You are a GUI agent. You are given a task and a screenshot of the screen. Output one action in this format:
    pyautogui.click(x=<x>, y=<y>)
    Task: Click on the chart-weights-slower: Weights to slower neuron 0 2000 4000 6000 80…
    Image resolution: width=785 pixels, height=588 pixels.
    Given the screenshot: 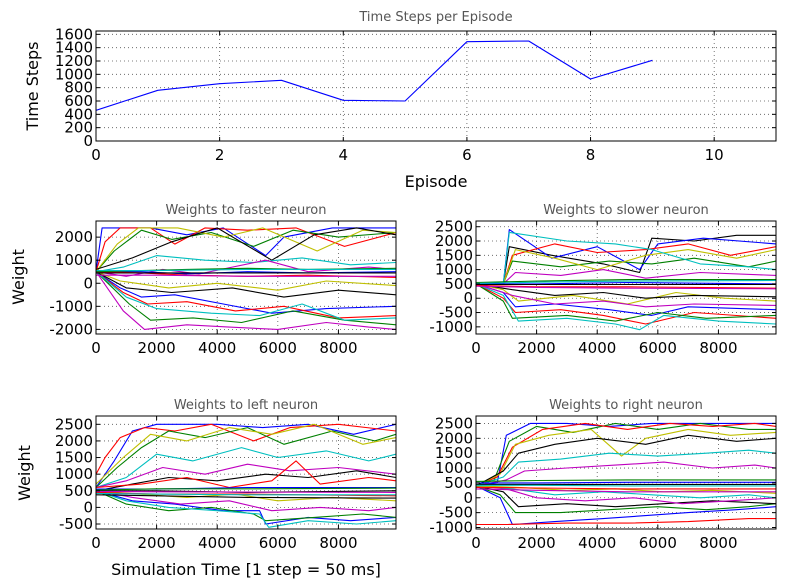 What is the action you would take?
    pyautogui.click(x=603, y=280)
    